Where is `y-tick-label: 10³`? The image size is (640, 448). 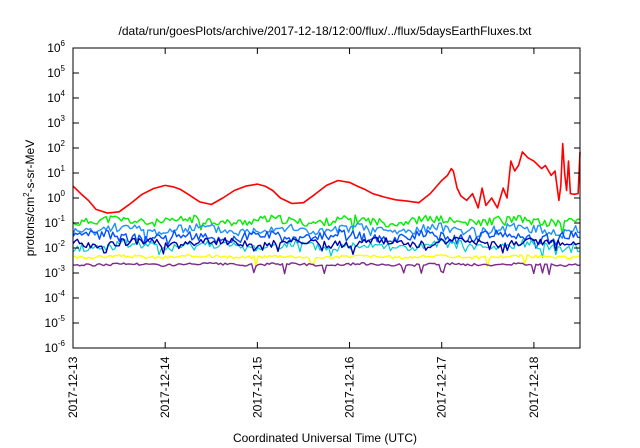
y-tick-label: 10³ is located at coordinates (56, 122).